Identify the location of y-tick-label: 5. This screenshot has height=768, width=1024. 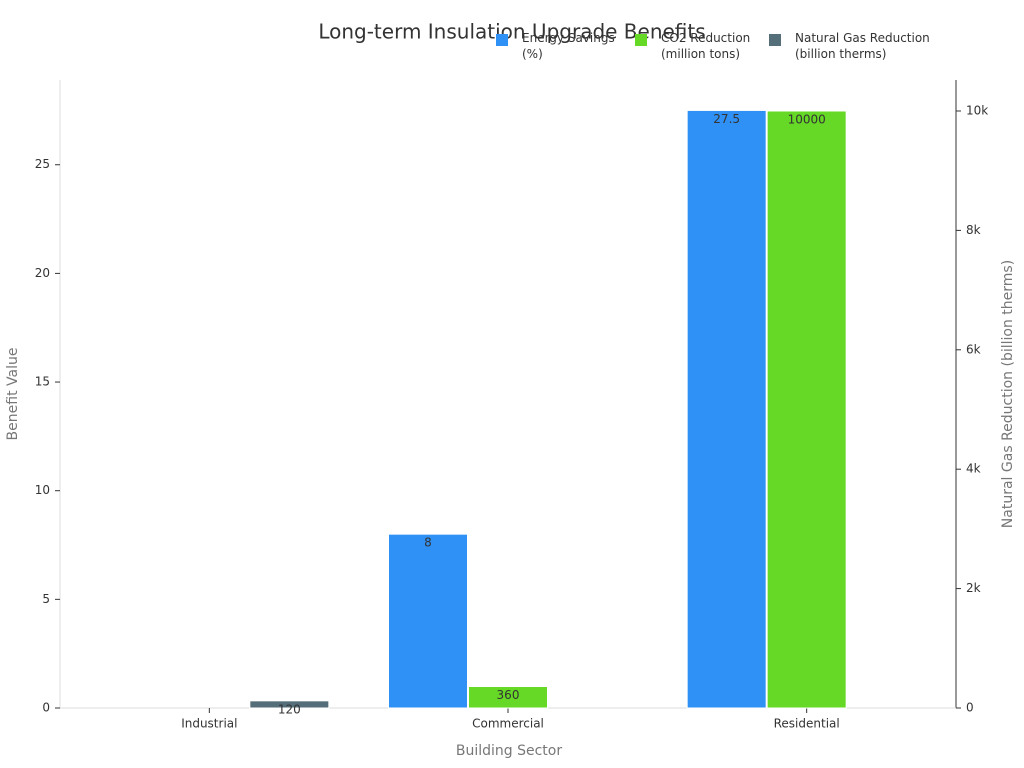
(46, 599).